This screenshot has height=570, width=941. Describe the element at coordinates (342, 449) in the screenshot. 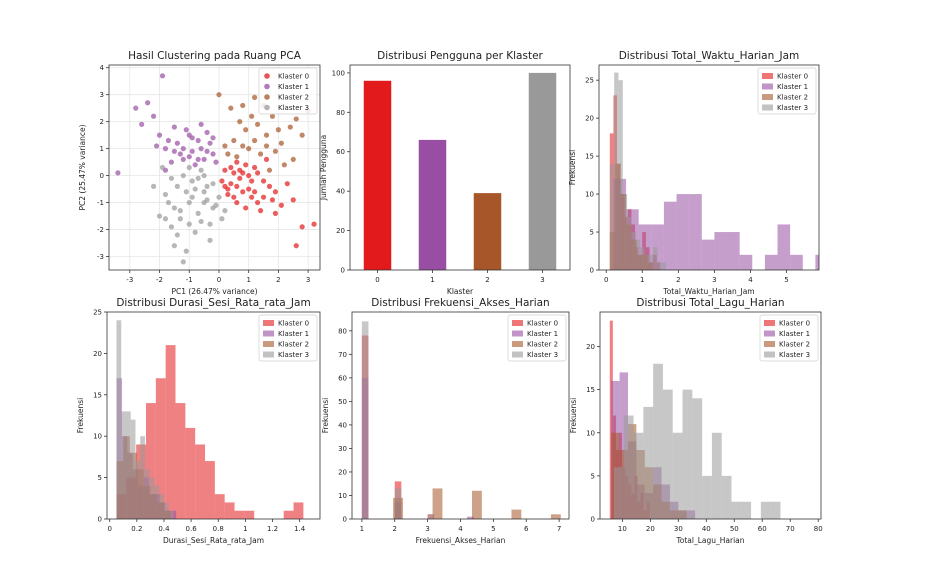

I see `y-tick-label: 30` at that location.